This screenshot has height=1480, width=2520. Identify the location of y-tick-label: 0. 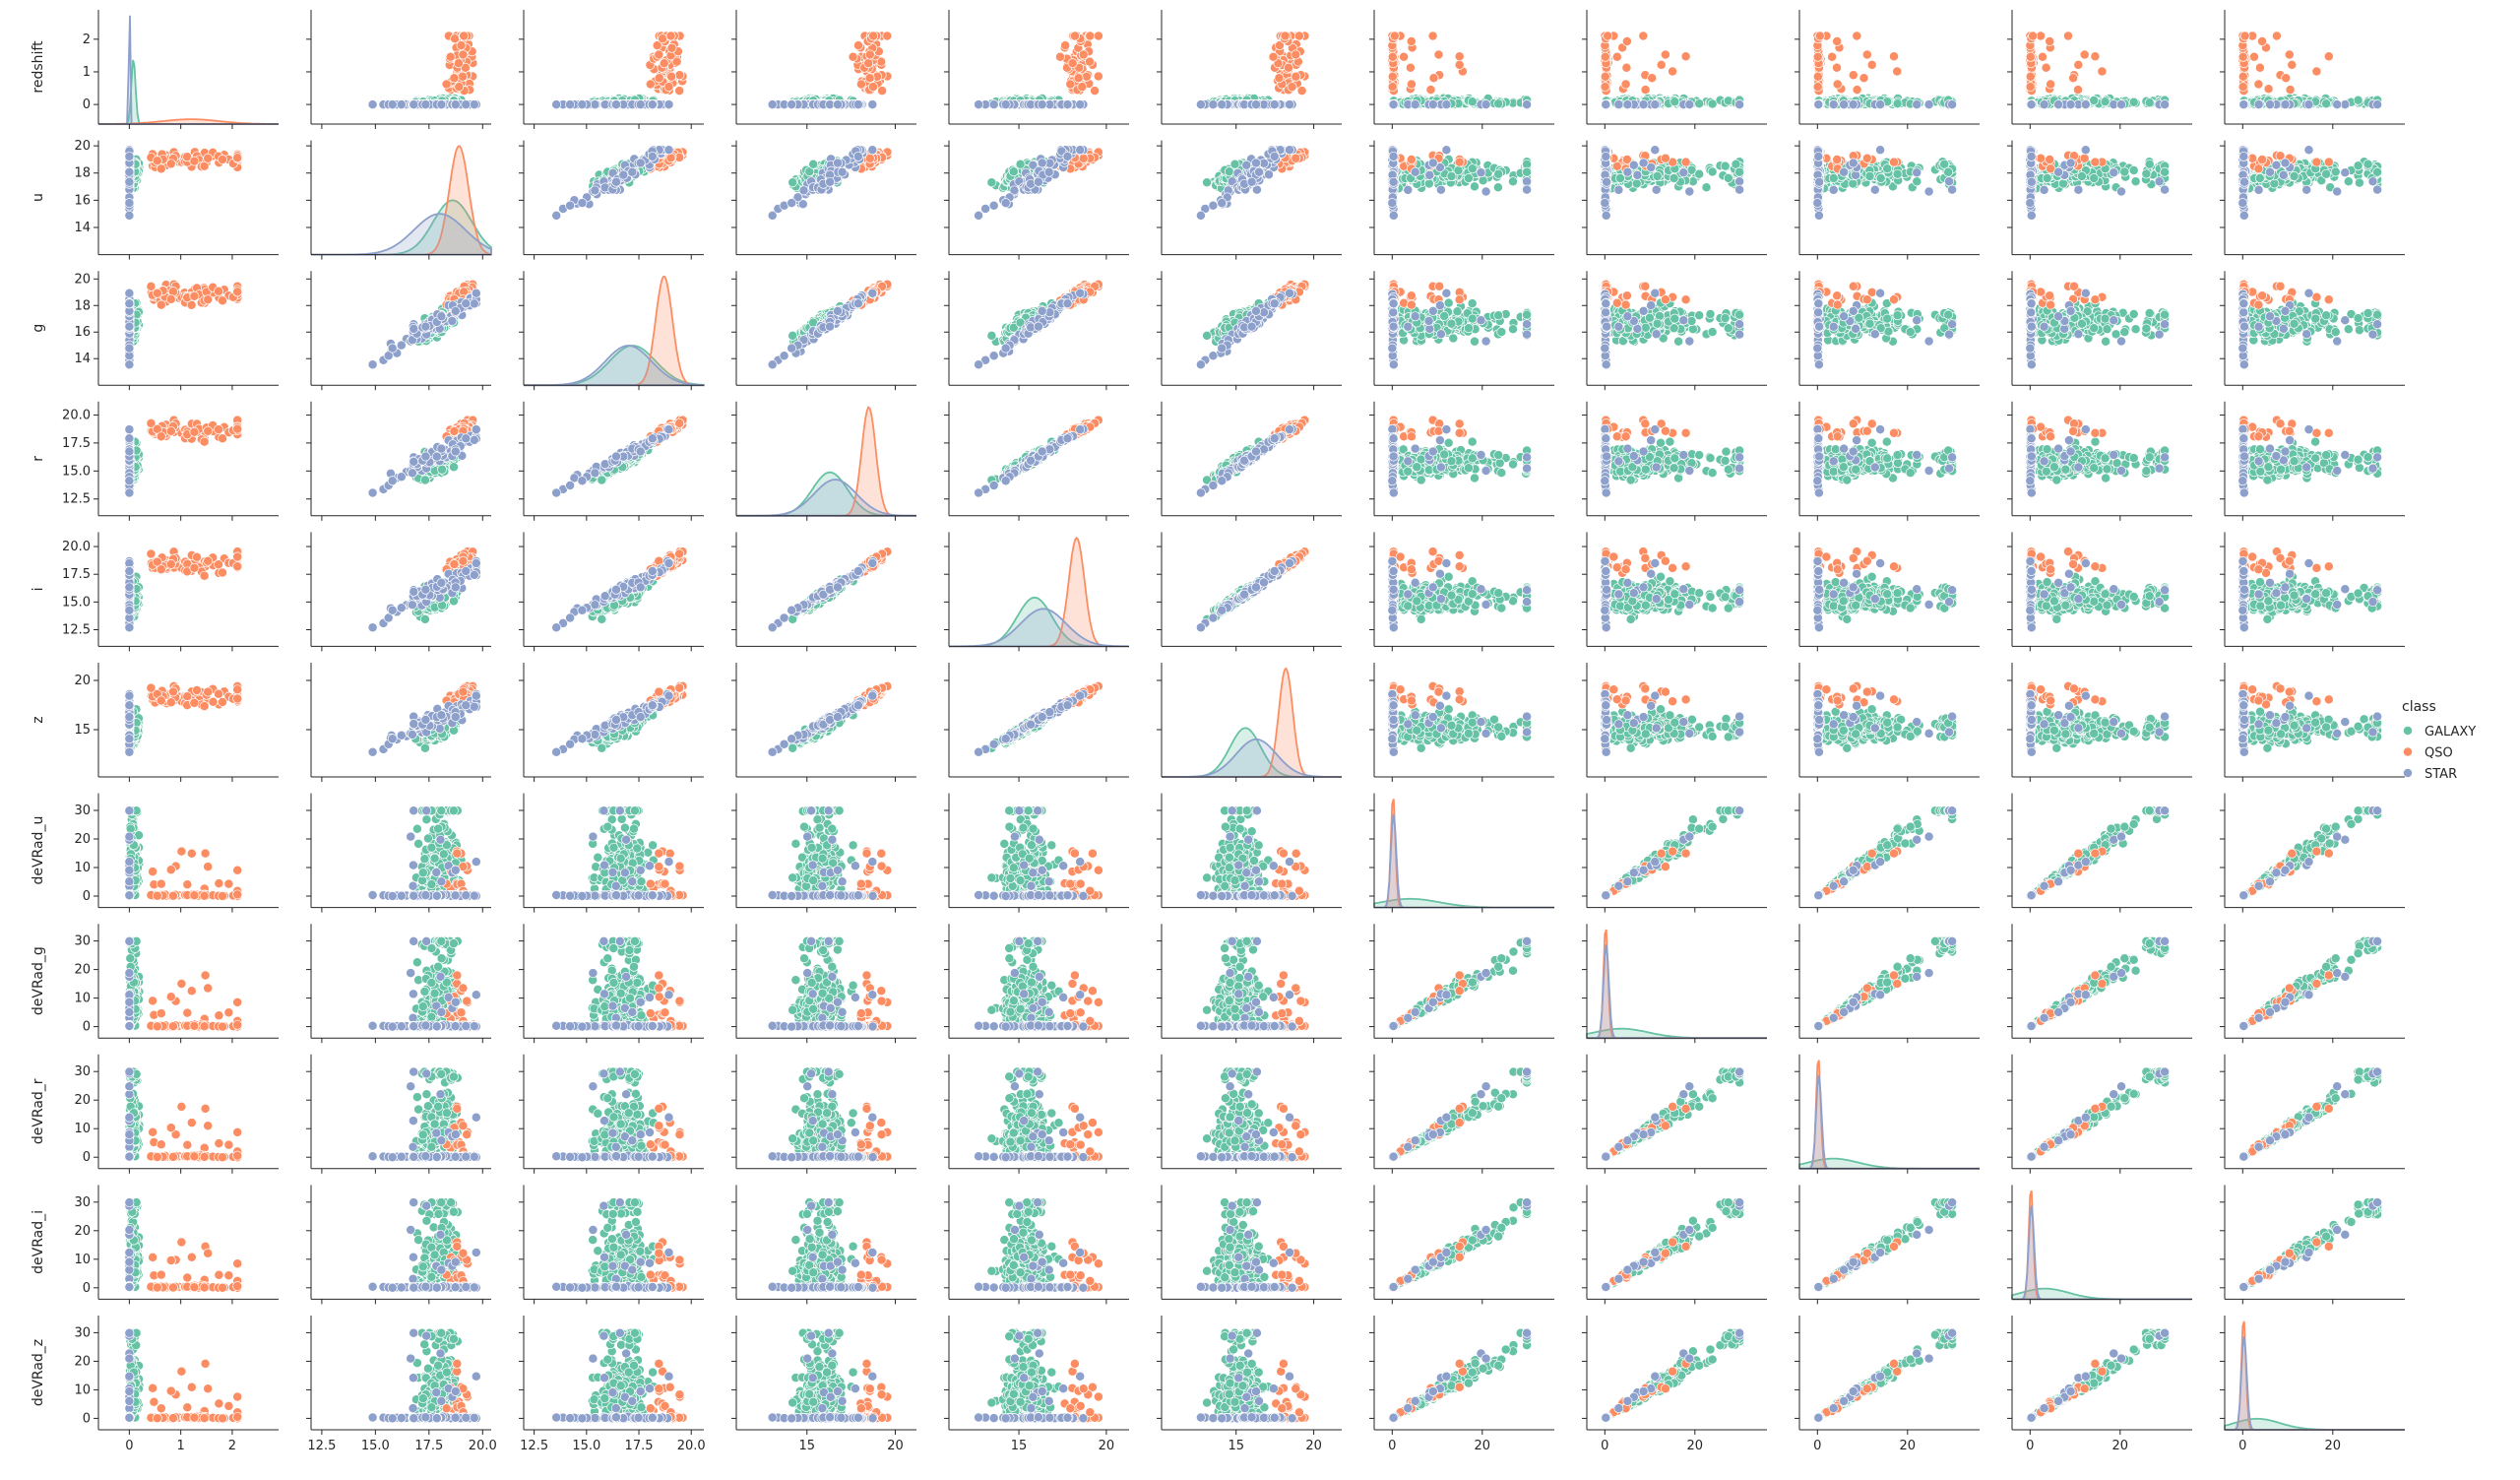
(87, 104).